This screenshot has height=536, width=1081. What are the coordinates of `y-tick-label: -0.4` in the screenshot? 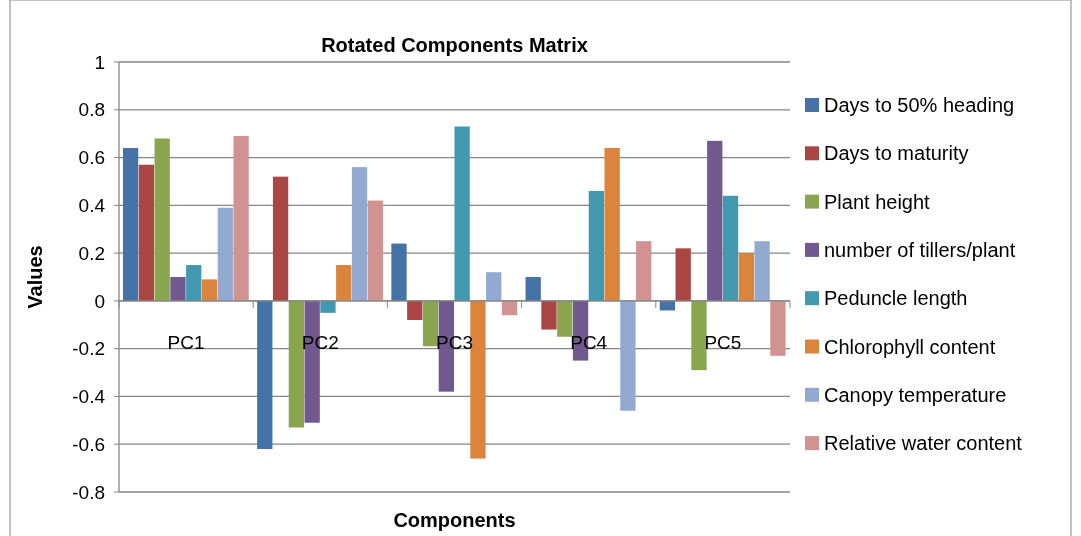 It's located at (89, 397).